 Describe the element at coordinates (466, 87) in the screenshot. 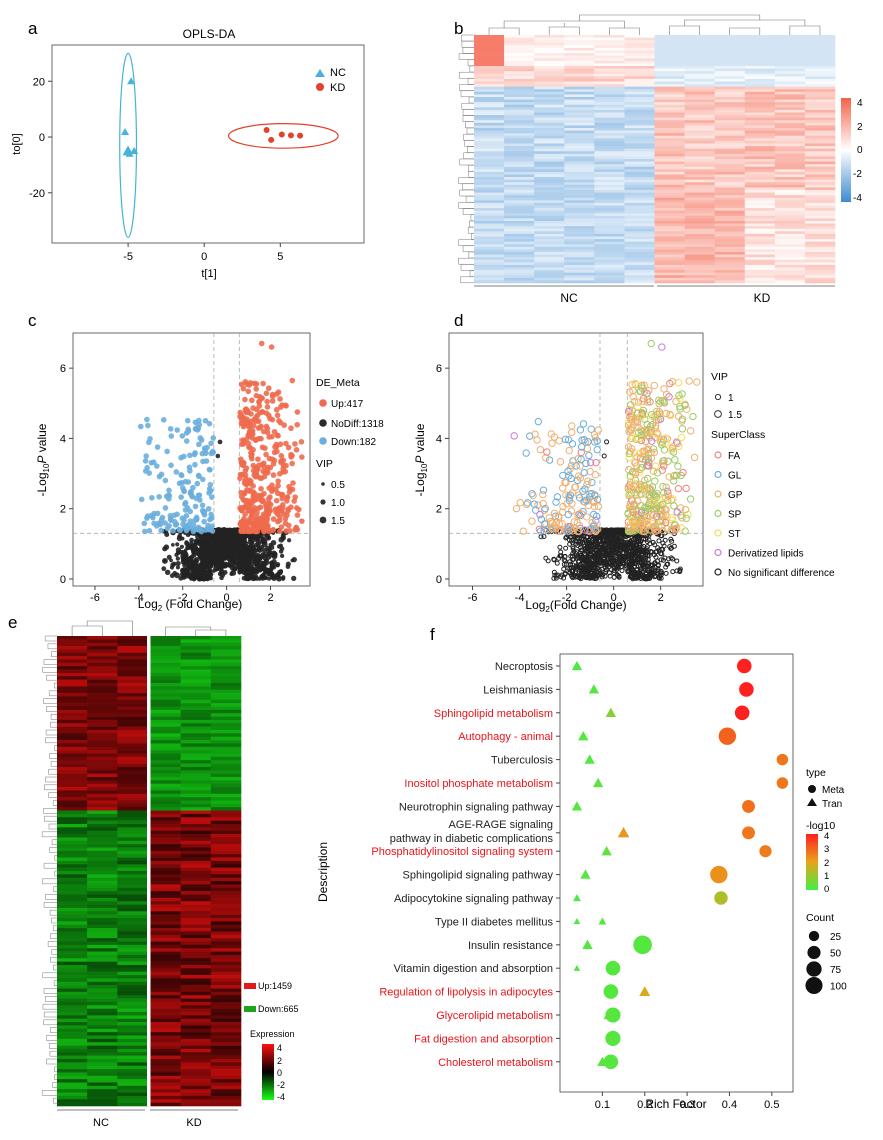

I see `panel-b-row-dendrogram` at that location.